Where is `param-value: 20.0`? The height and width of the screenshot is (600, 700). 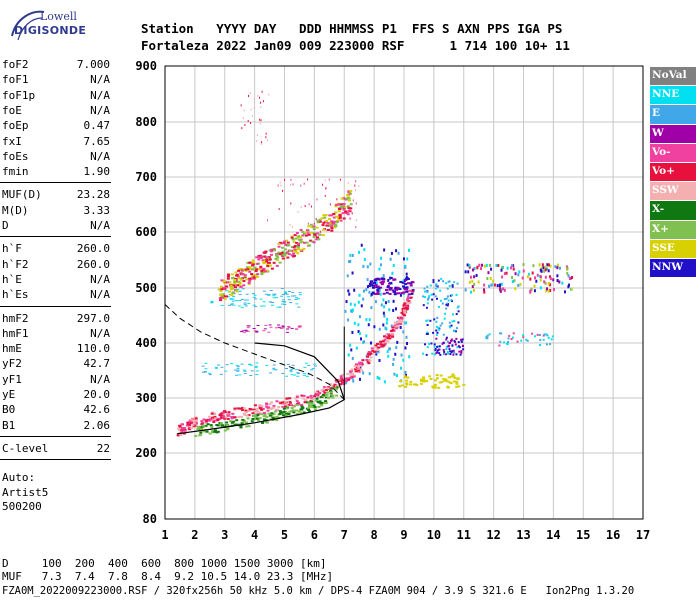 param-value: 20.0 is located at coordinates (97, 394).